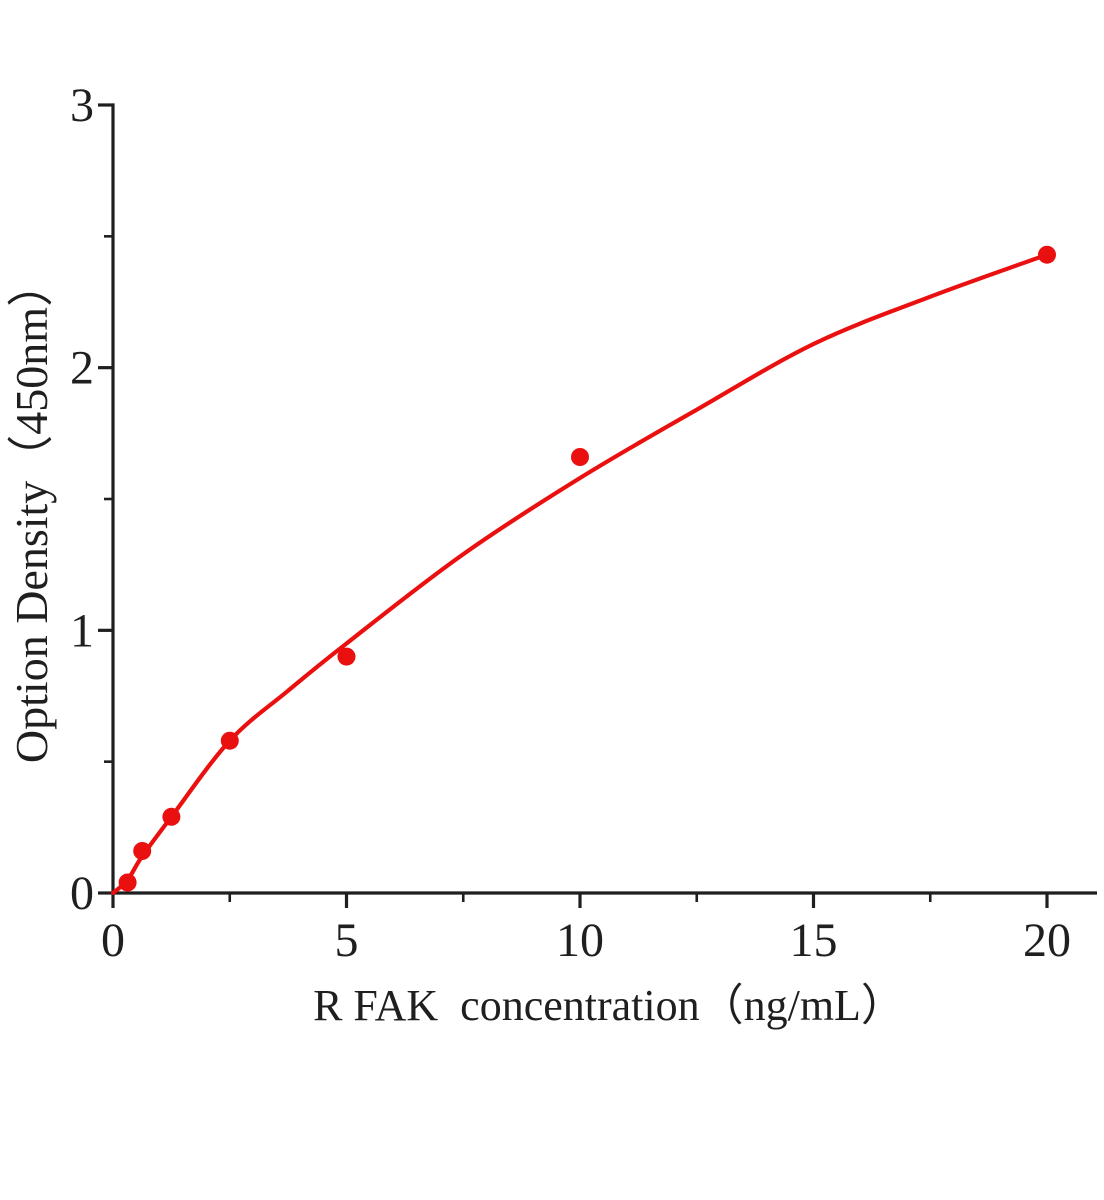 This screenshot has width=1104, height=1200. Describe the element at coordinates (82, 105) in the screenshot. I see `y-axis-tick-label: 3` at that location.